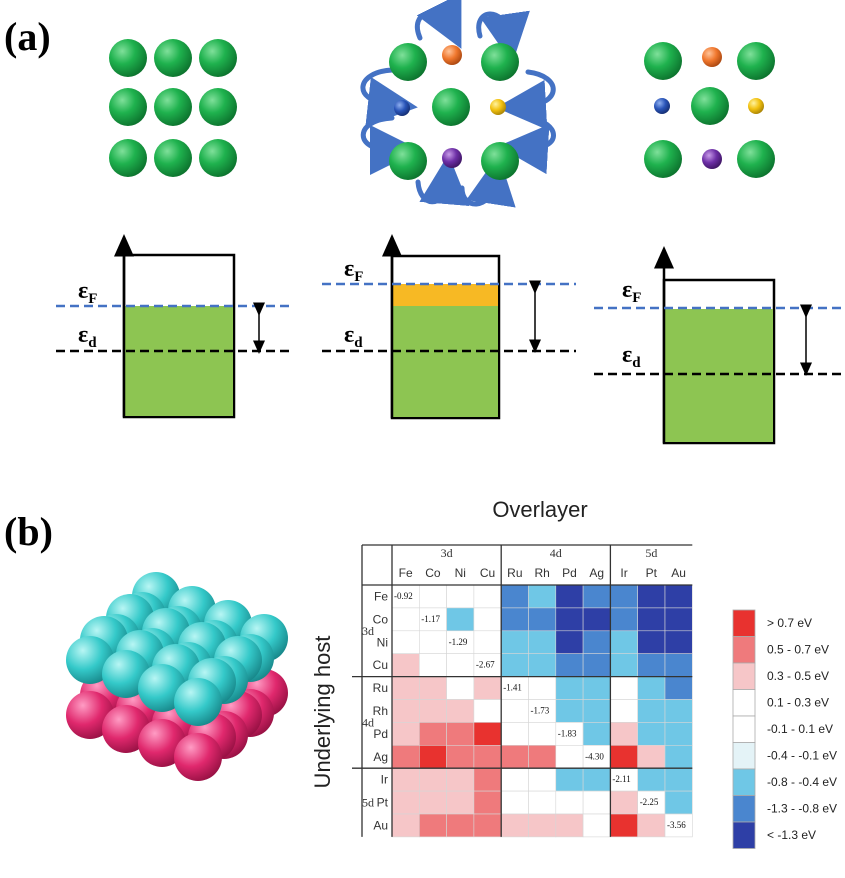  Describe the element at coordinates (652, 573) in the screenshot. I see `column-label: Pt` at that location.